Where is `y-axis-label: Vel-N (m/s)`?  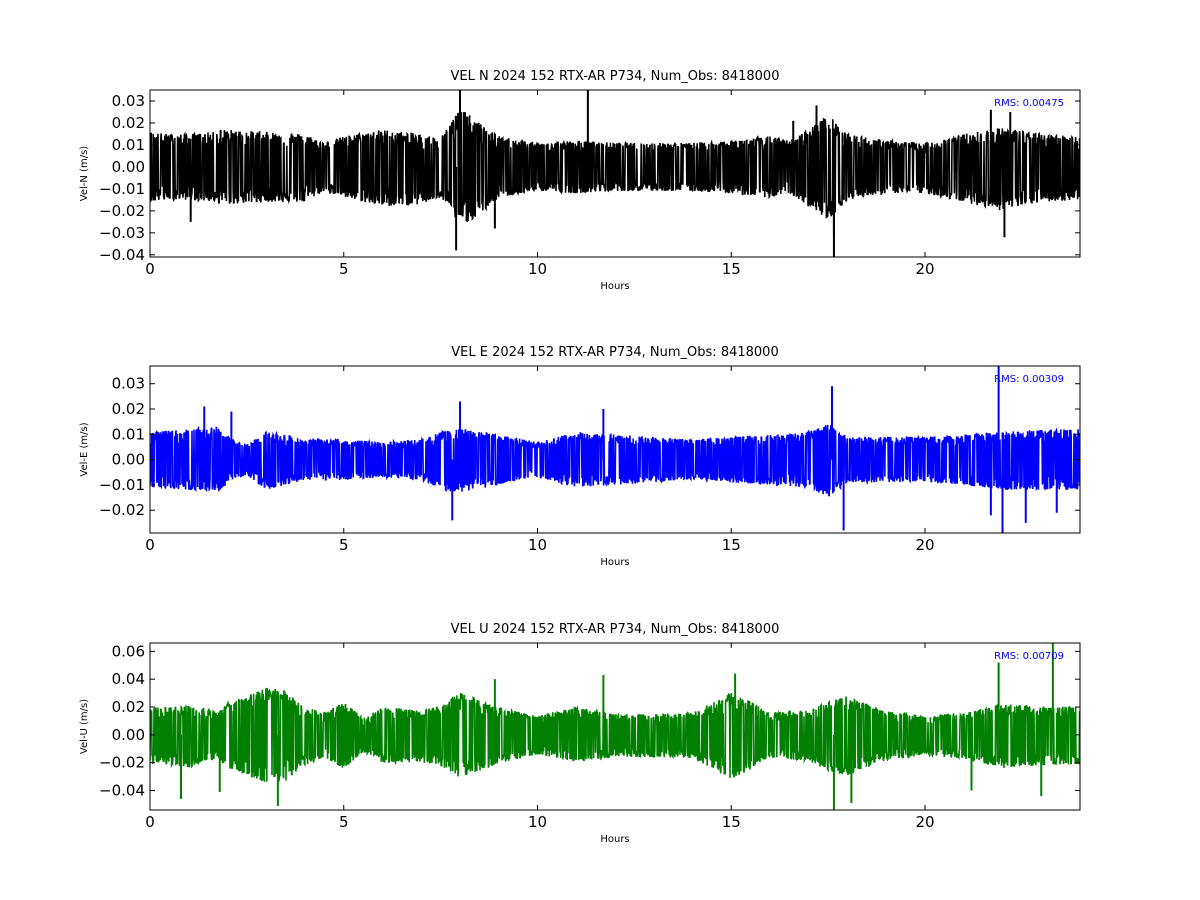 y-axis-label: Vel-N (m/s) is located at coordinates (84, 173).